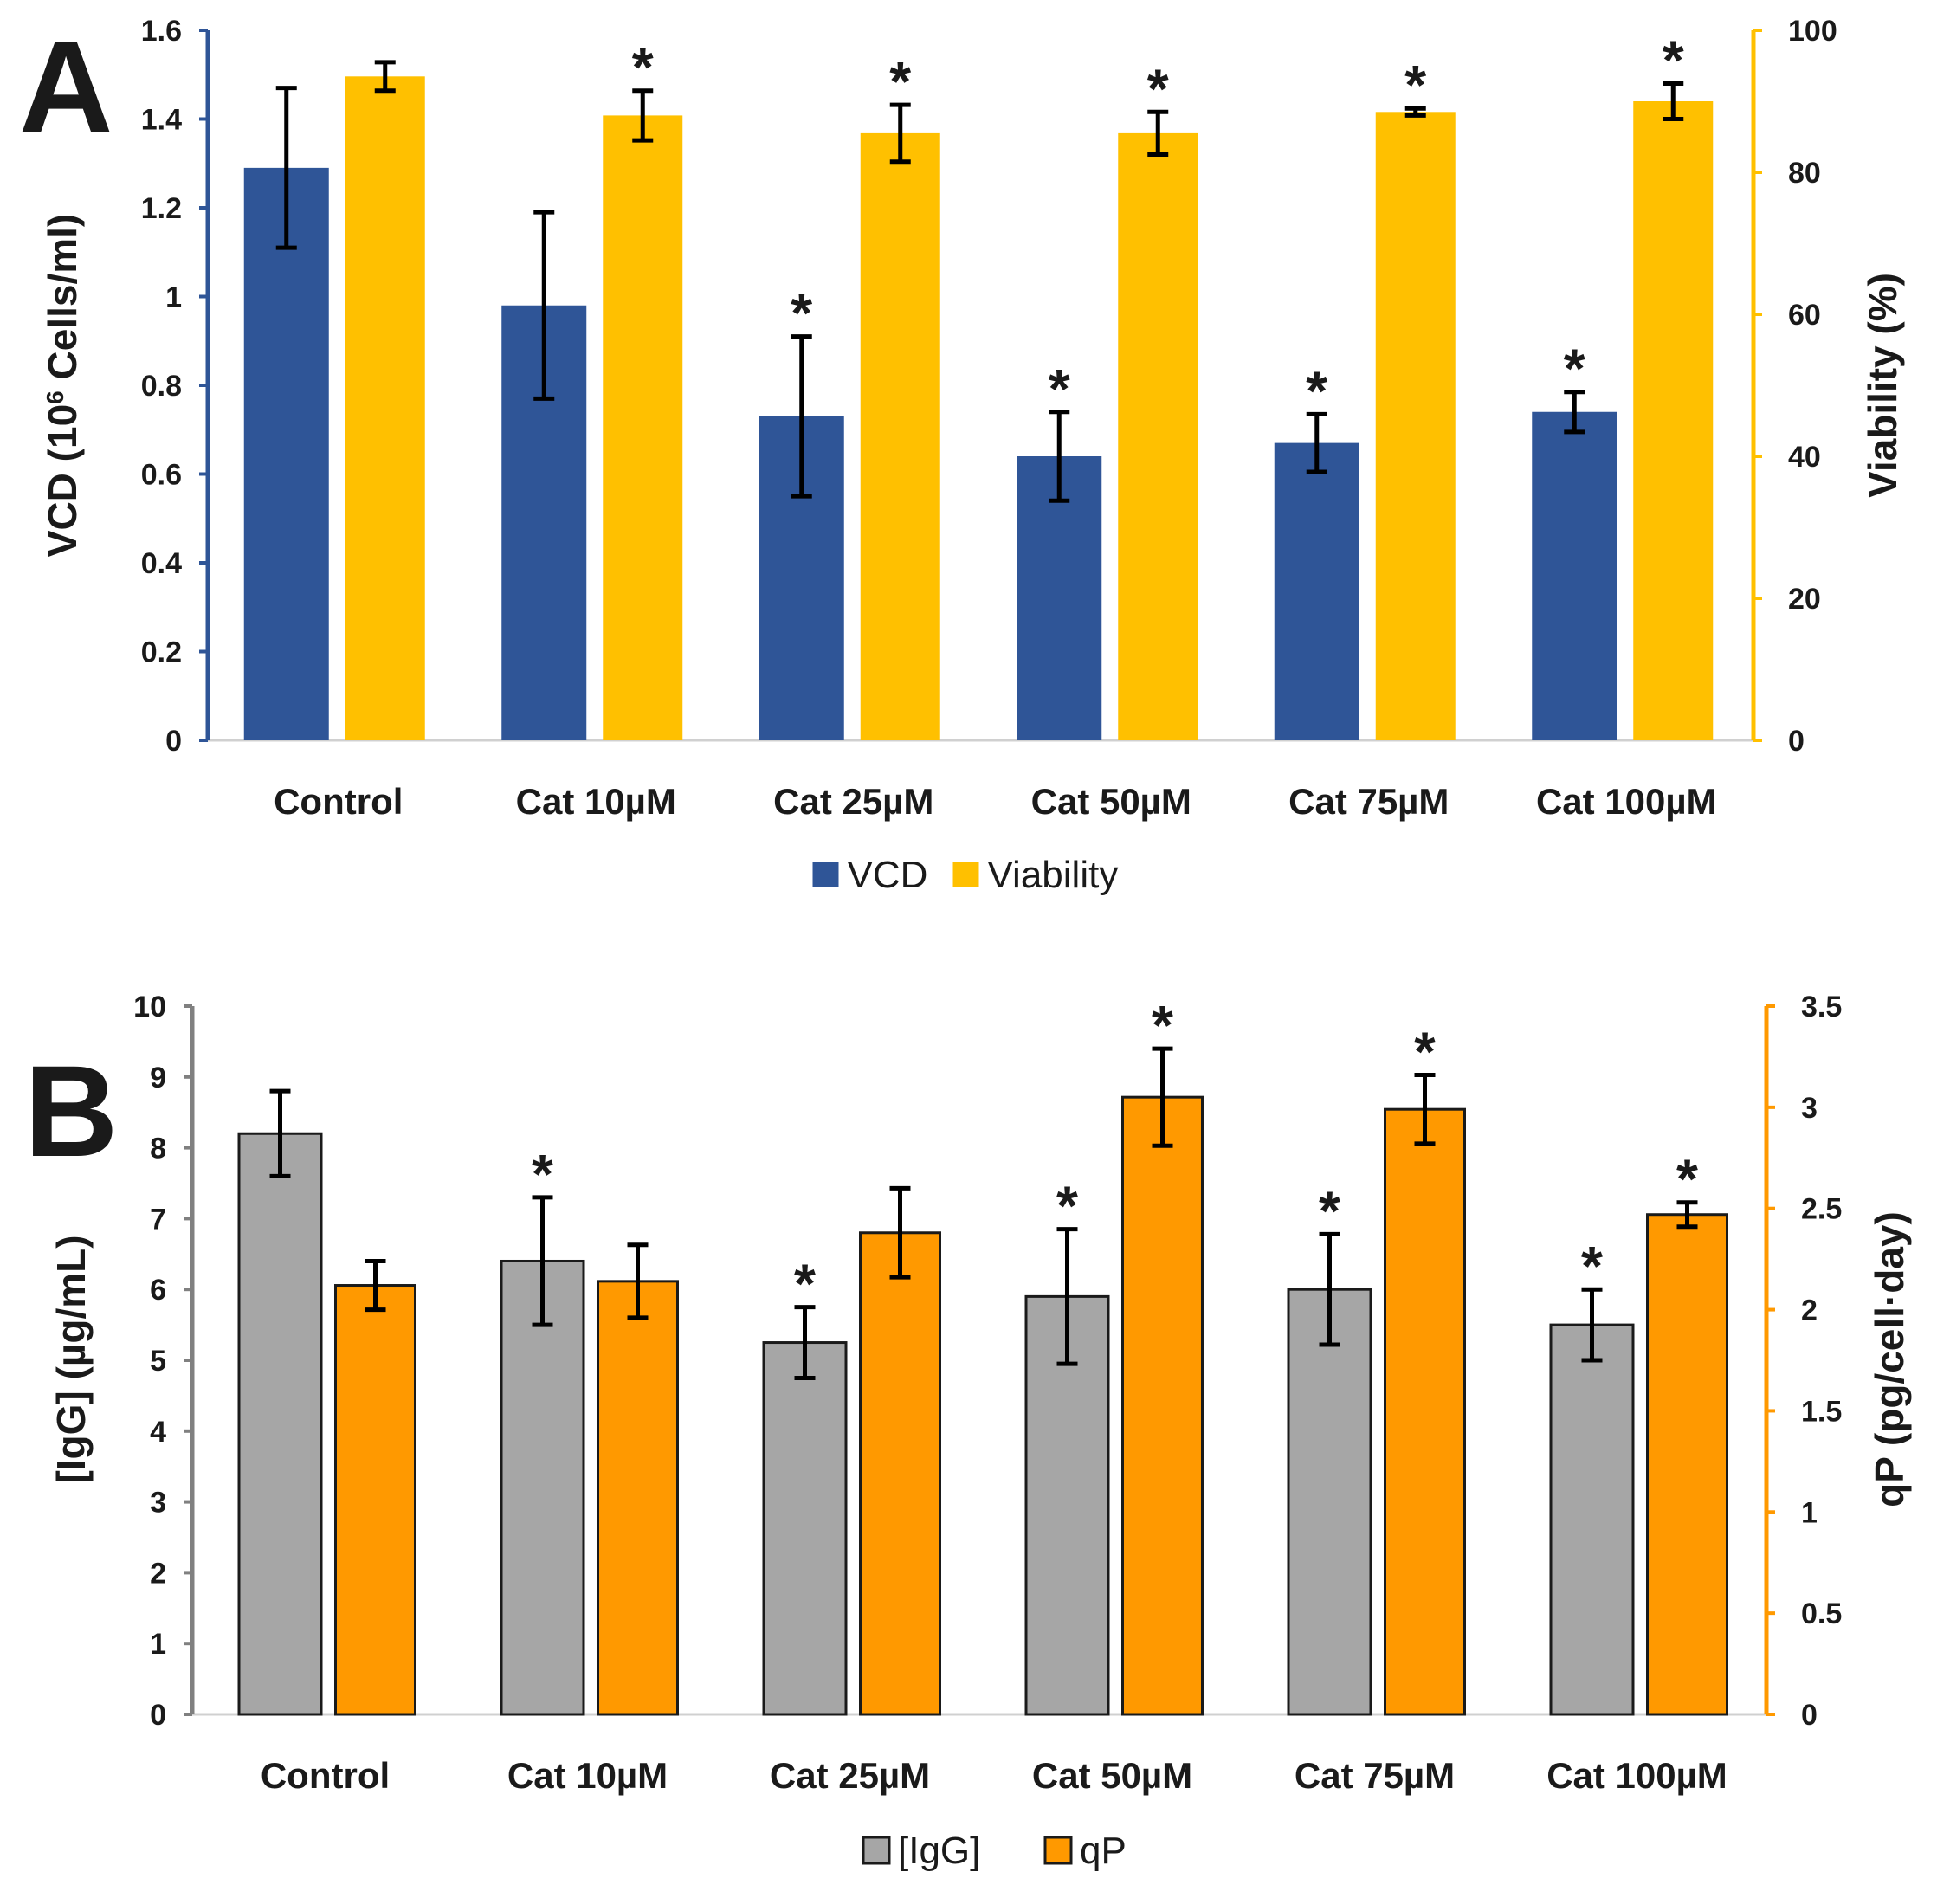  Describe the element at coordinates (158, 1149) in the screenshot. I see `left-tick-label: 8` at that location.